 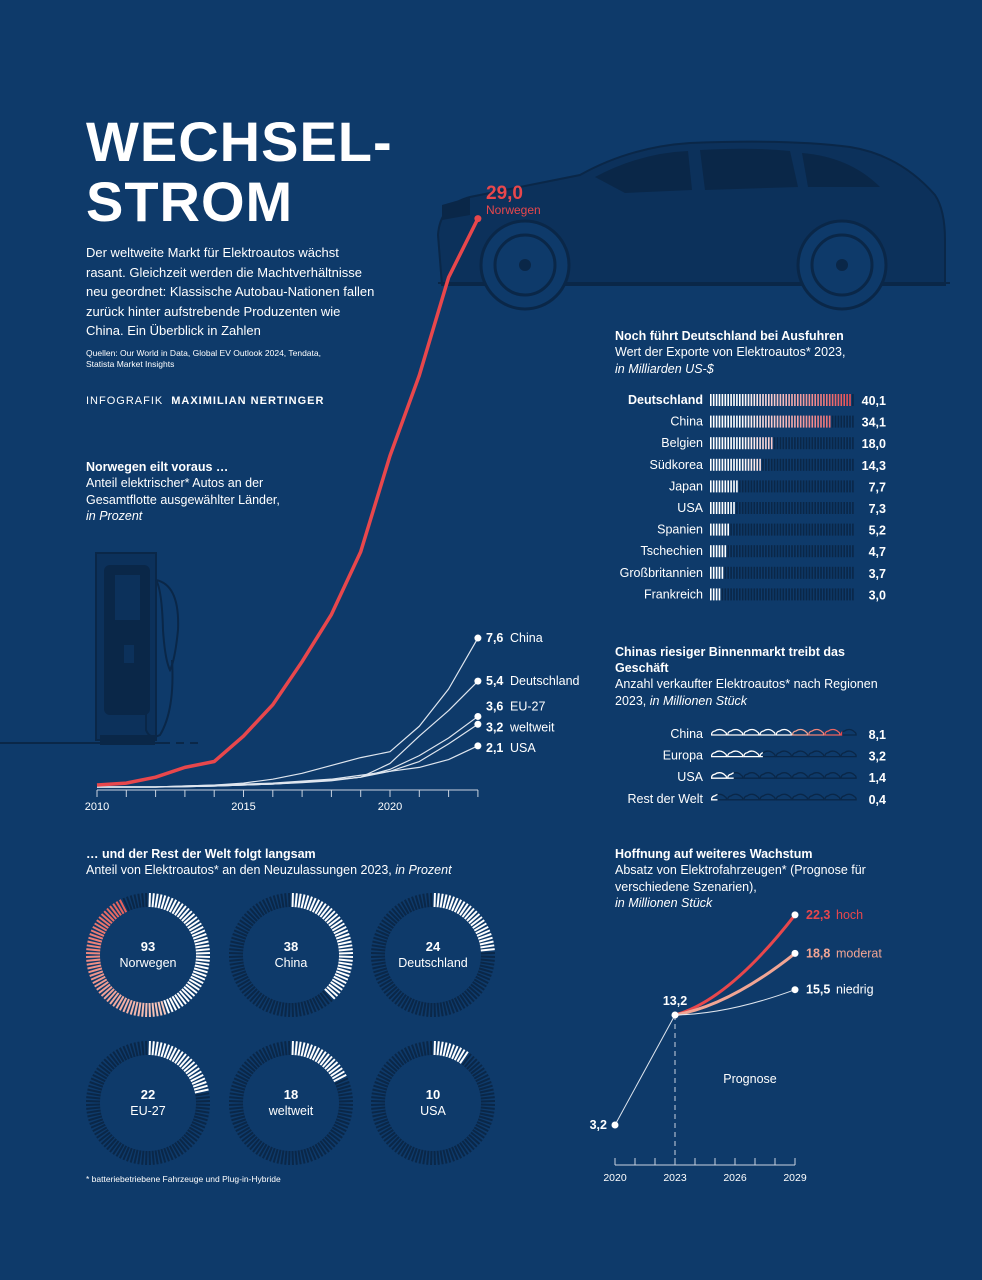 I want to click on history-point, so click(x=675, y=1015).